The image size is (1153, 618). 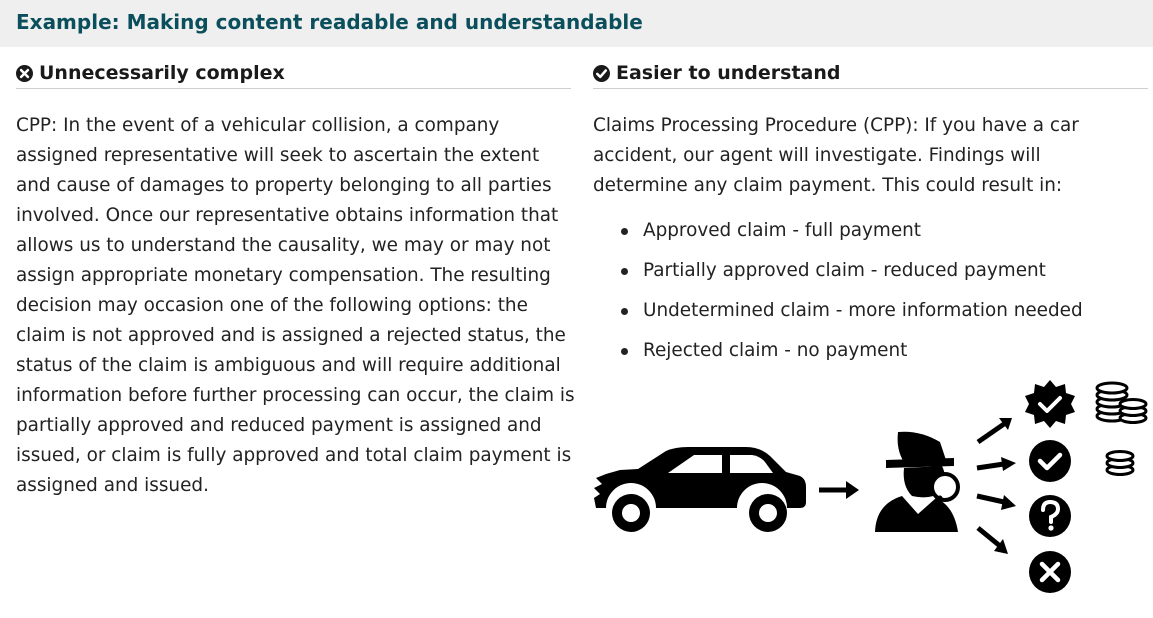 What do you see at coordinates (162, 73) in the screenshot?
I see `complex-heading-label: Unnecessarily complex` at bounding box center [162, 73].